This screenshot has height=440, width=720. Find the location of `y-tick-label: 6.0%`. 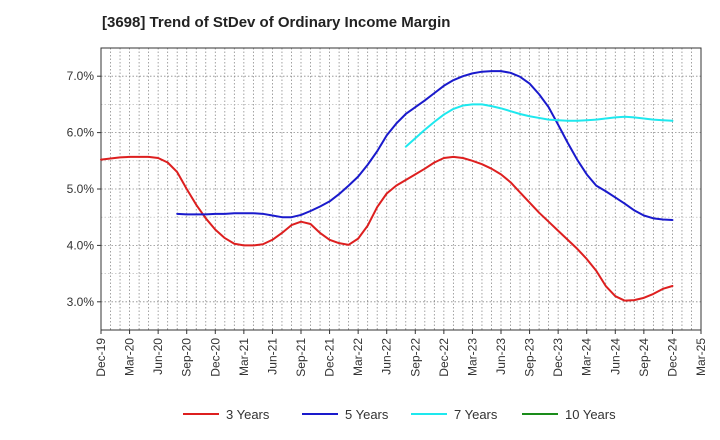

y-tick-label: 6.0% is located at coordinates (81, 133).